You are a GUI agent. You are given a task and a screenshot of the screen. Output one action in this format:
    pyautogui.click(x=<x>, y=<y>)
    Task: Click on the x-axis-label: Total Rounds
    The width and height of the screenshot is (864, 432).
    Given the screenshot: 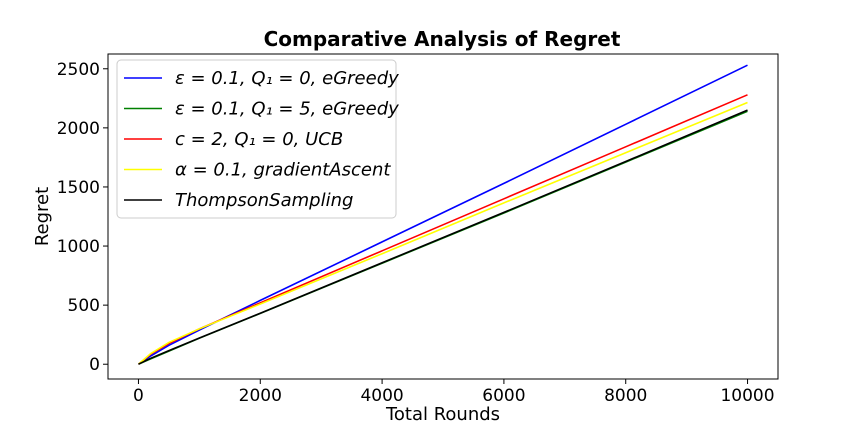 What is the action you would take?
    pyautogui.click(x=442, y=414)
    